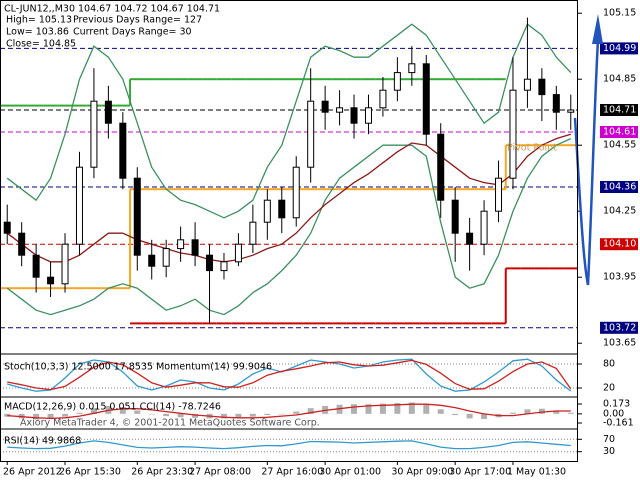 This screenshot has width=640, height=480. I want to click on info-text: Previous Days Range= 127, so click(137, 20).